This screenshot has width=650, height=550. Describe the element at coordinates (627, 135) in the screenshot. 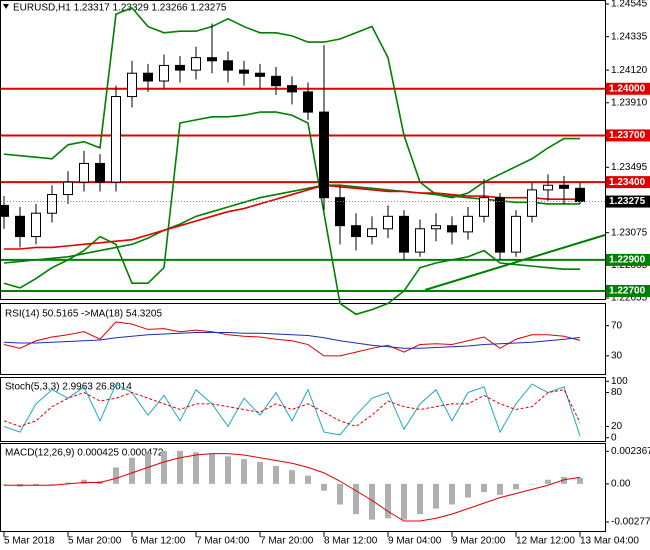

I see `level-label: 1.23700` at that location.